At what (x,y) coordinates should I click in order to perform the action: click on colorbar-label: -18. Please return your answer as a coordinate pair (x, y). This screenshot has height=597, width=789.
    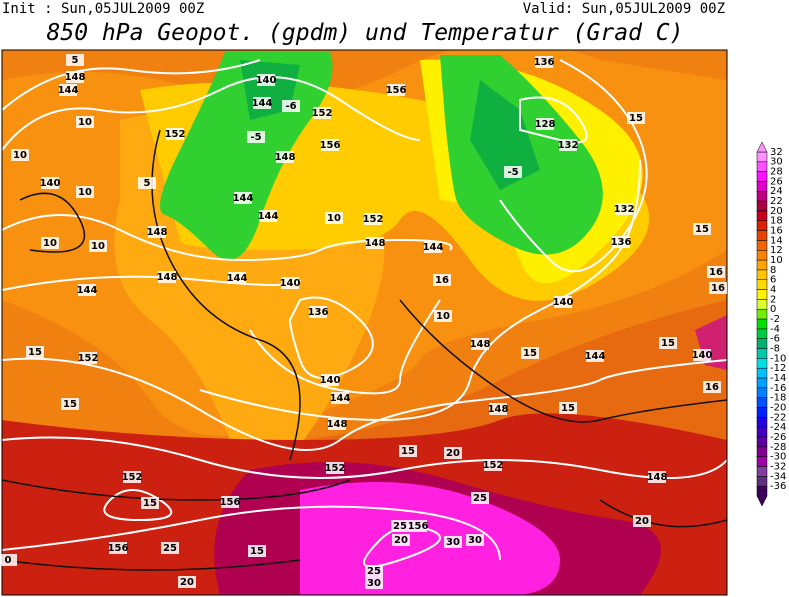
    Looking at the image, I should click on (778, 398).